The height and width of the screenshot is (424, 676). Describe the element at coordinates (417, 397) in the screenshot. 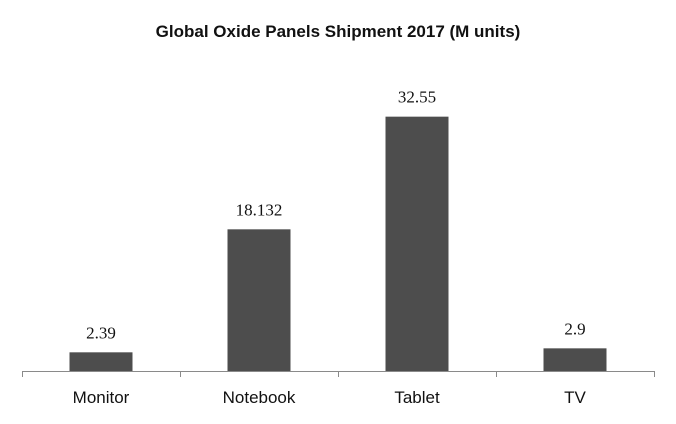

I see `x-tick-label-tablet: Tablet` at that location.